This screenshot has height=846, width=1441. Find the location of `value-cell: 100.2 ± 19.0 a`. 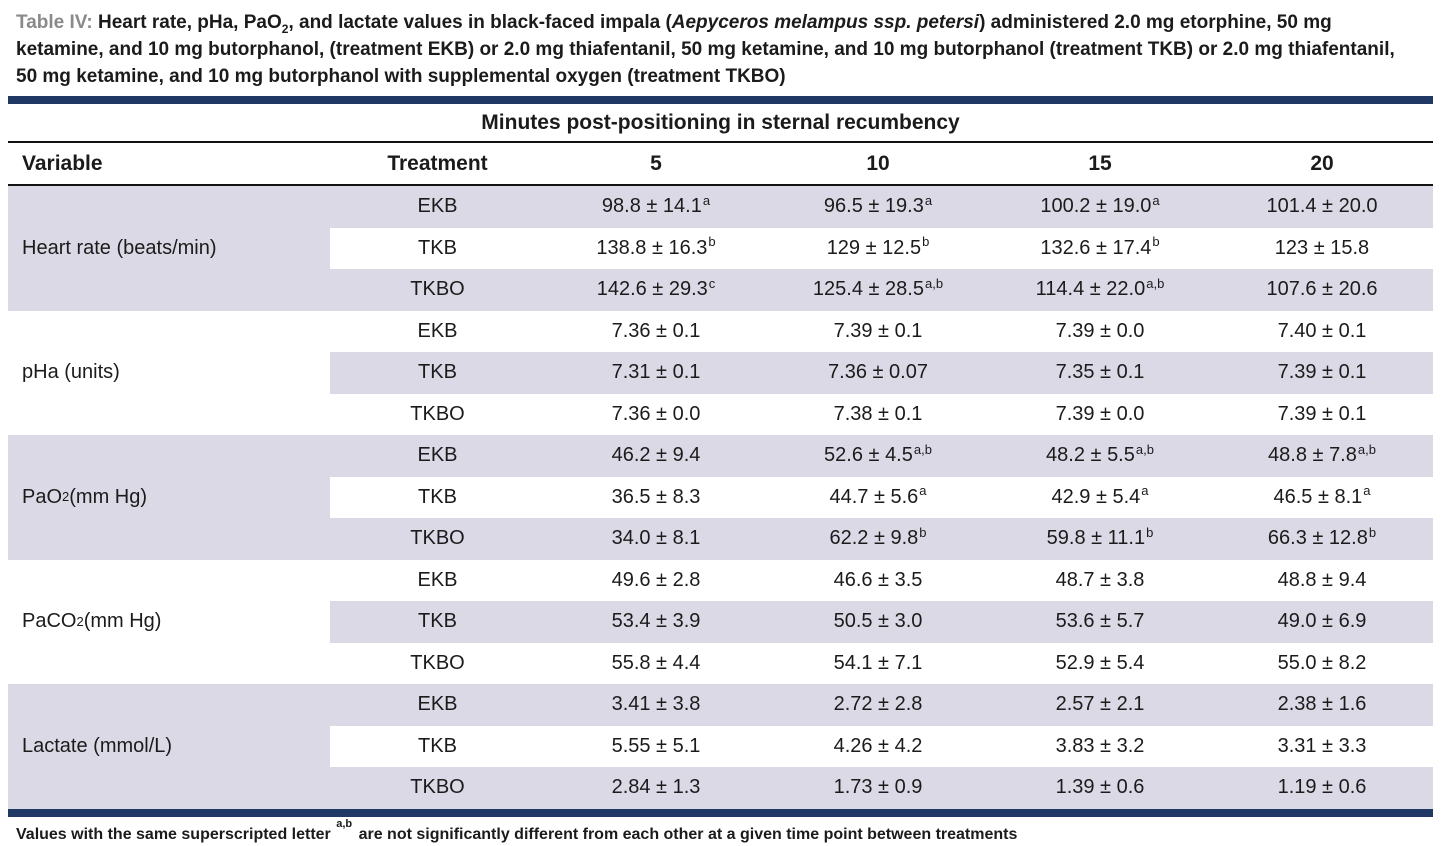

value-cell: 100.2 ± 19.0 a is located at coordinates (1100, 207).